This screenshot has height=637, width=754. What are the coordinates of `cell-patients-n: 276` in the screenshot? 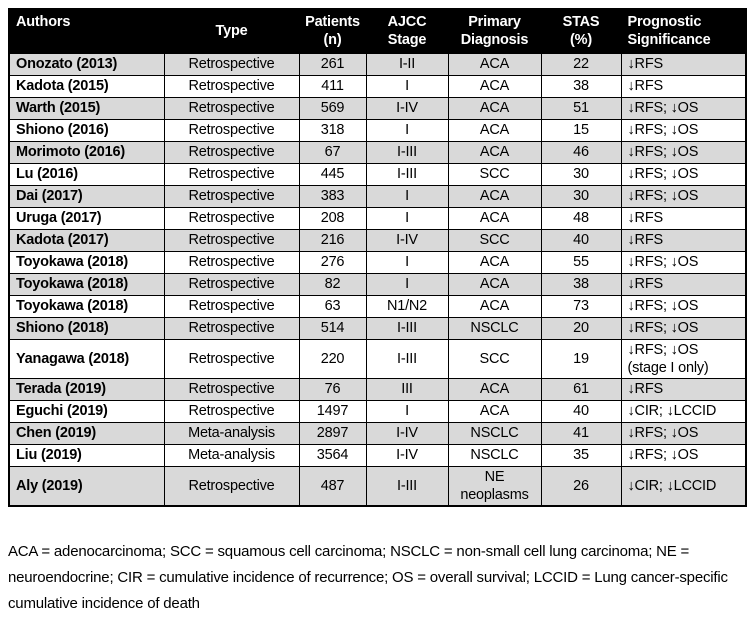 It's located at (332, 262).